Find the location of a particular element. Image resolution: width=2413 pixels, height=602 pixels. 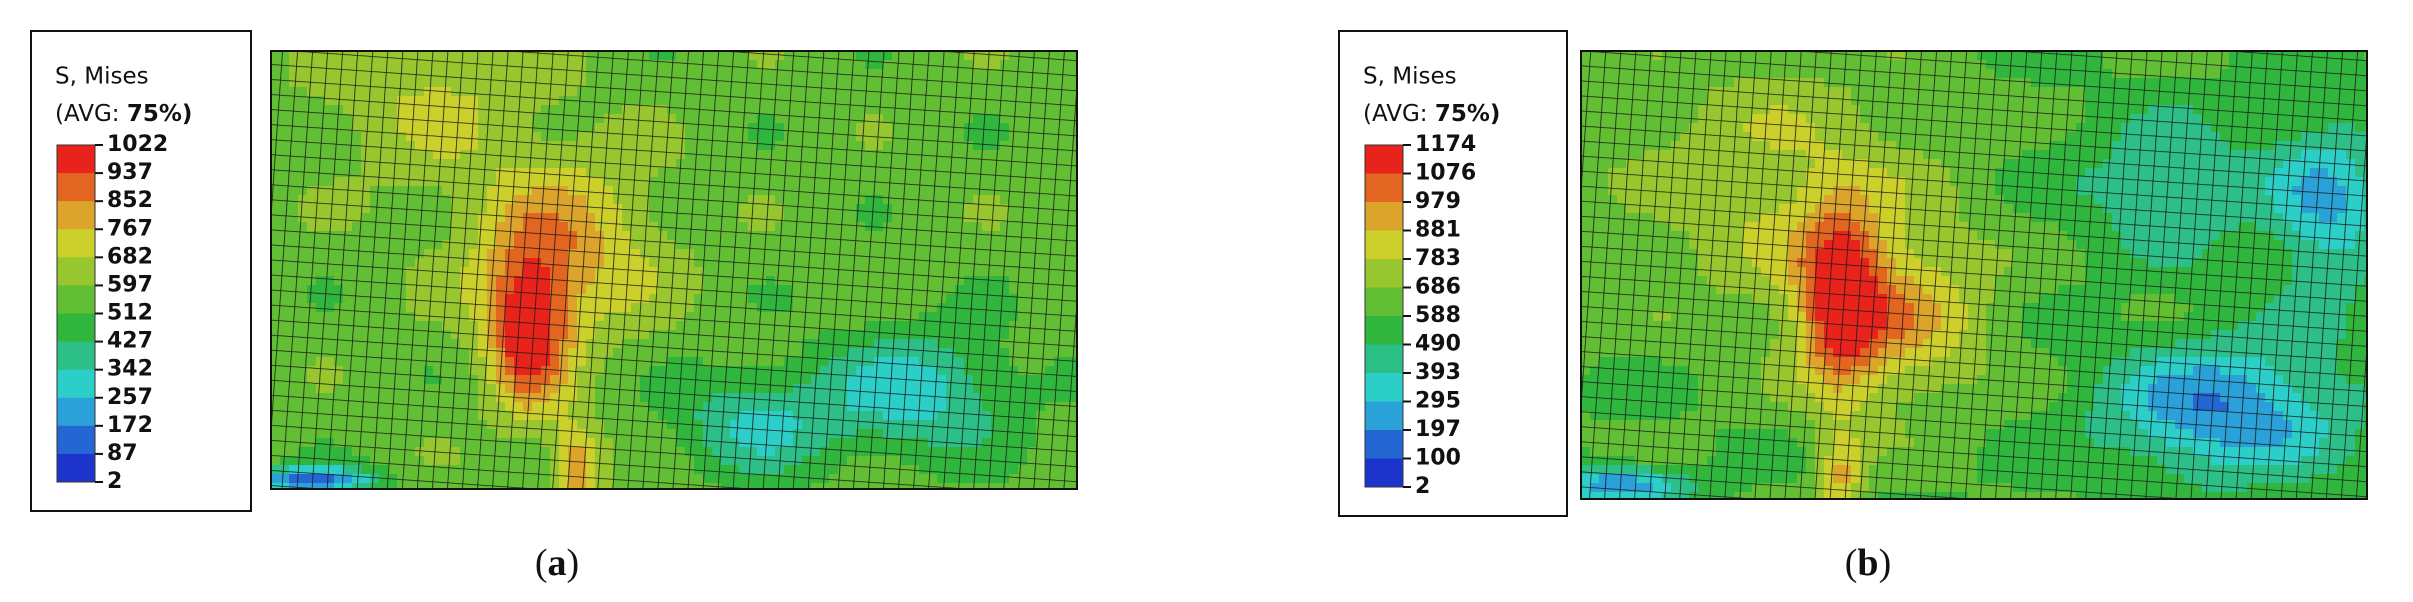

legend-level: 686 is located at coordinates (1438, 287).